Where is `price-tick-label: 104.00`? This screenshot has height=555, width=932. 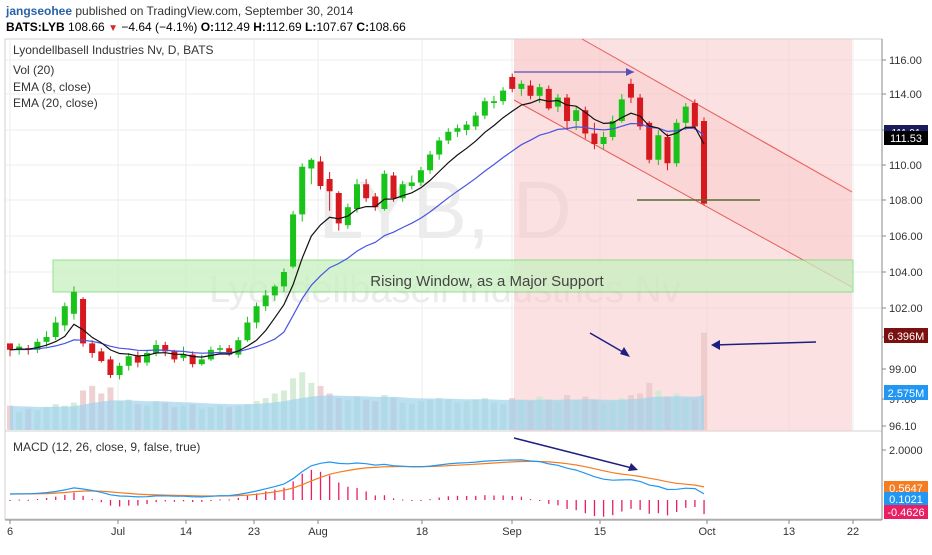 price-tick-label: 104.00 is located at coordinates (906, 273).